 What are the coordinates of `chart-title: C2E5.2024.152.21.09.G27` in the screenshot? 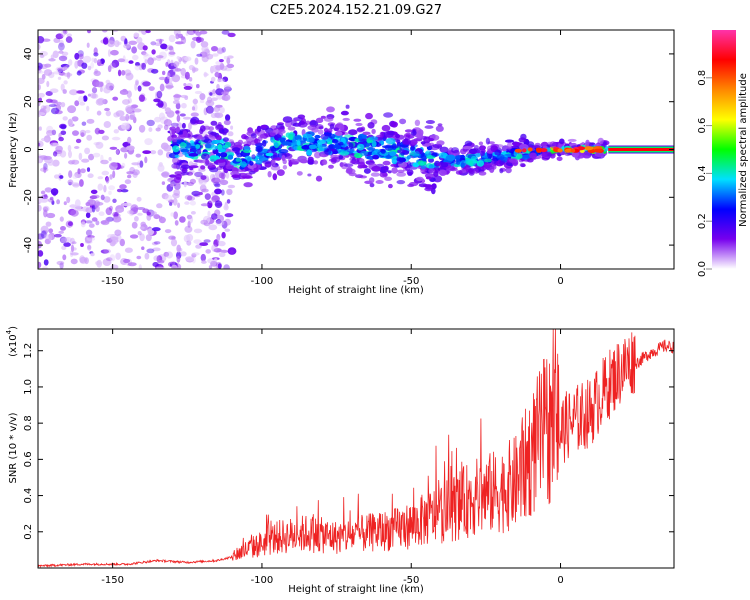 It's located at (356, 10).